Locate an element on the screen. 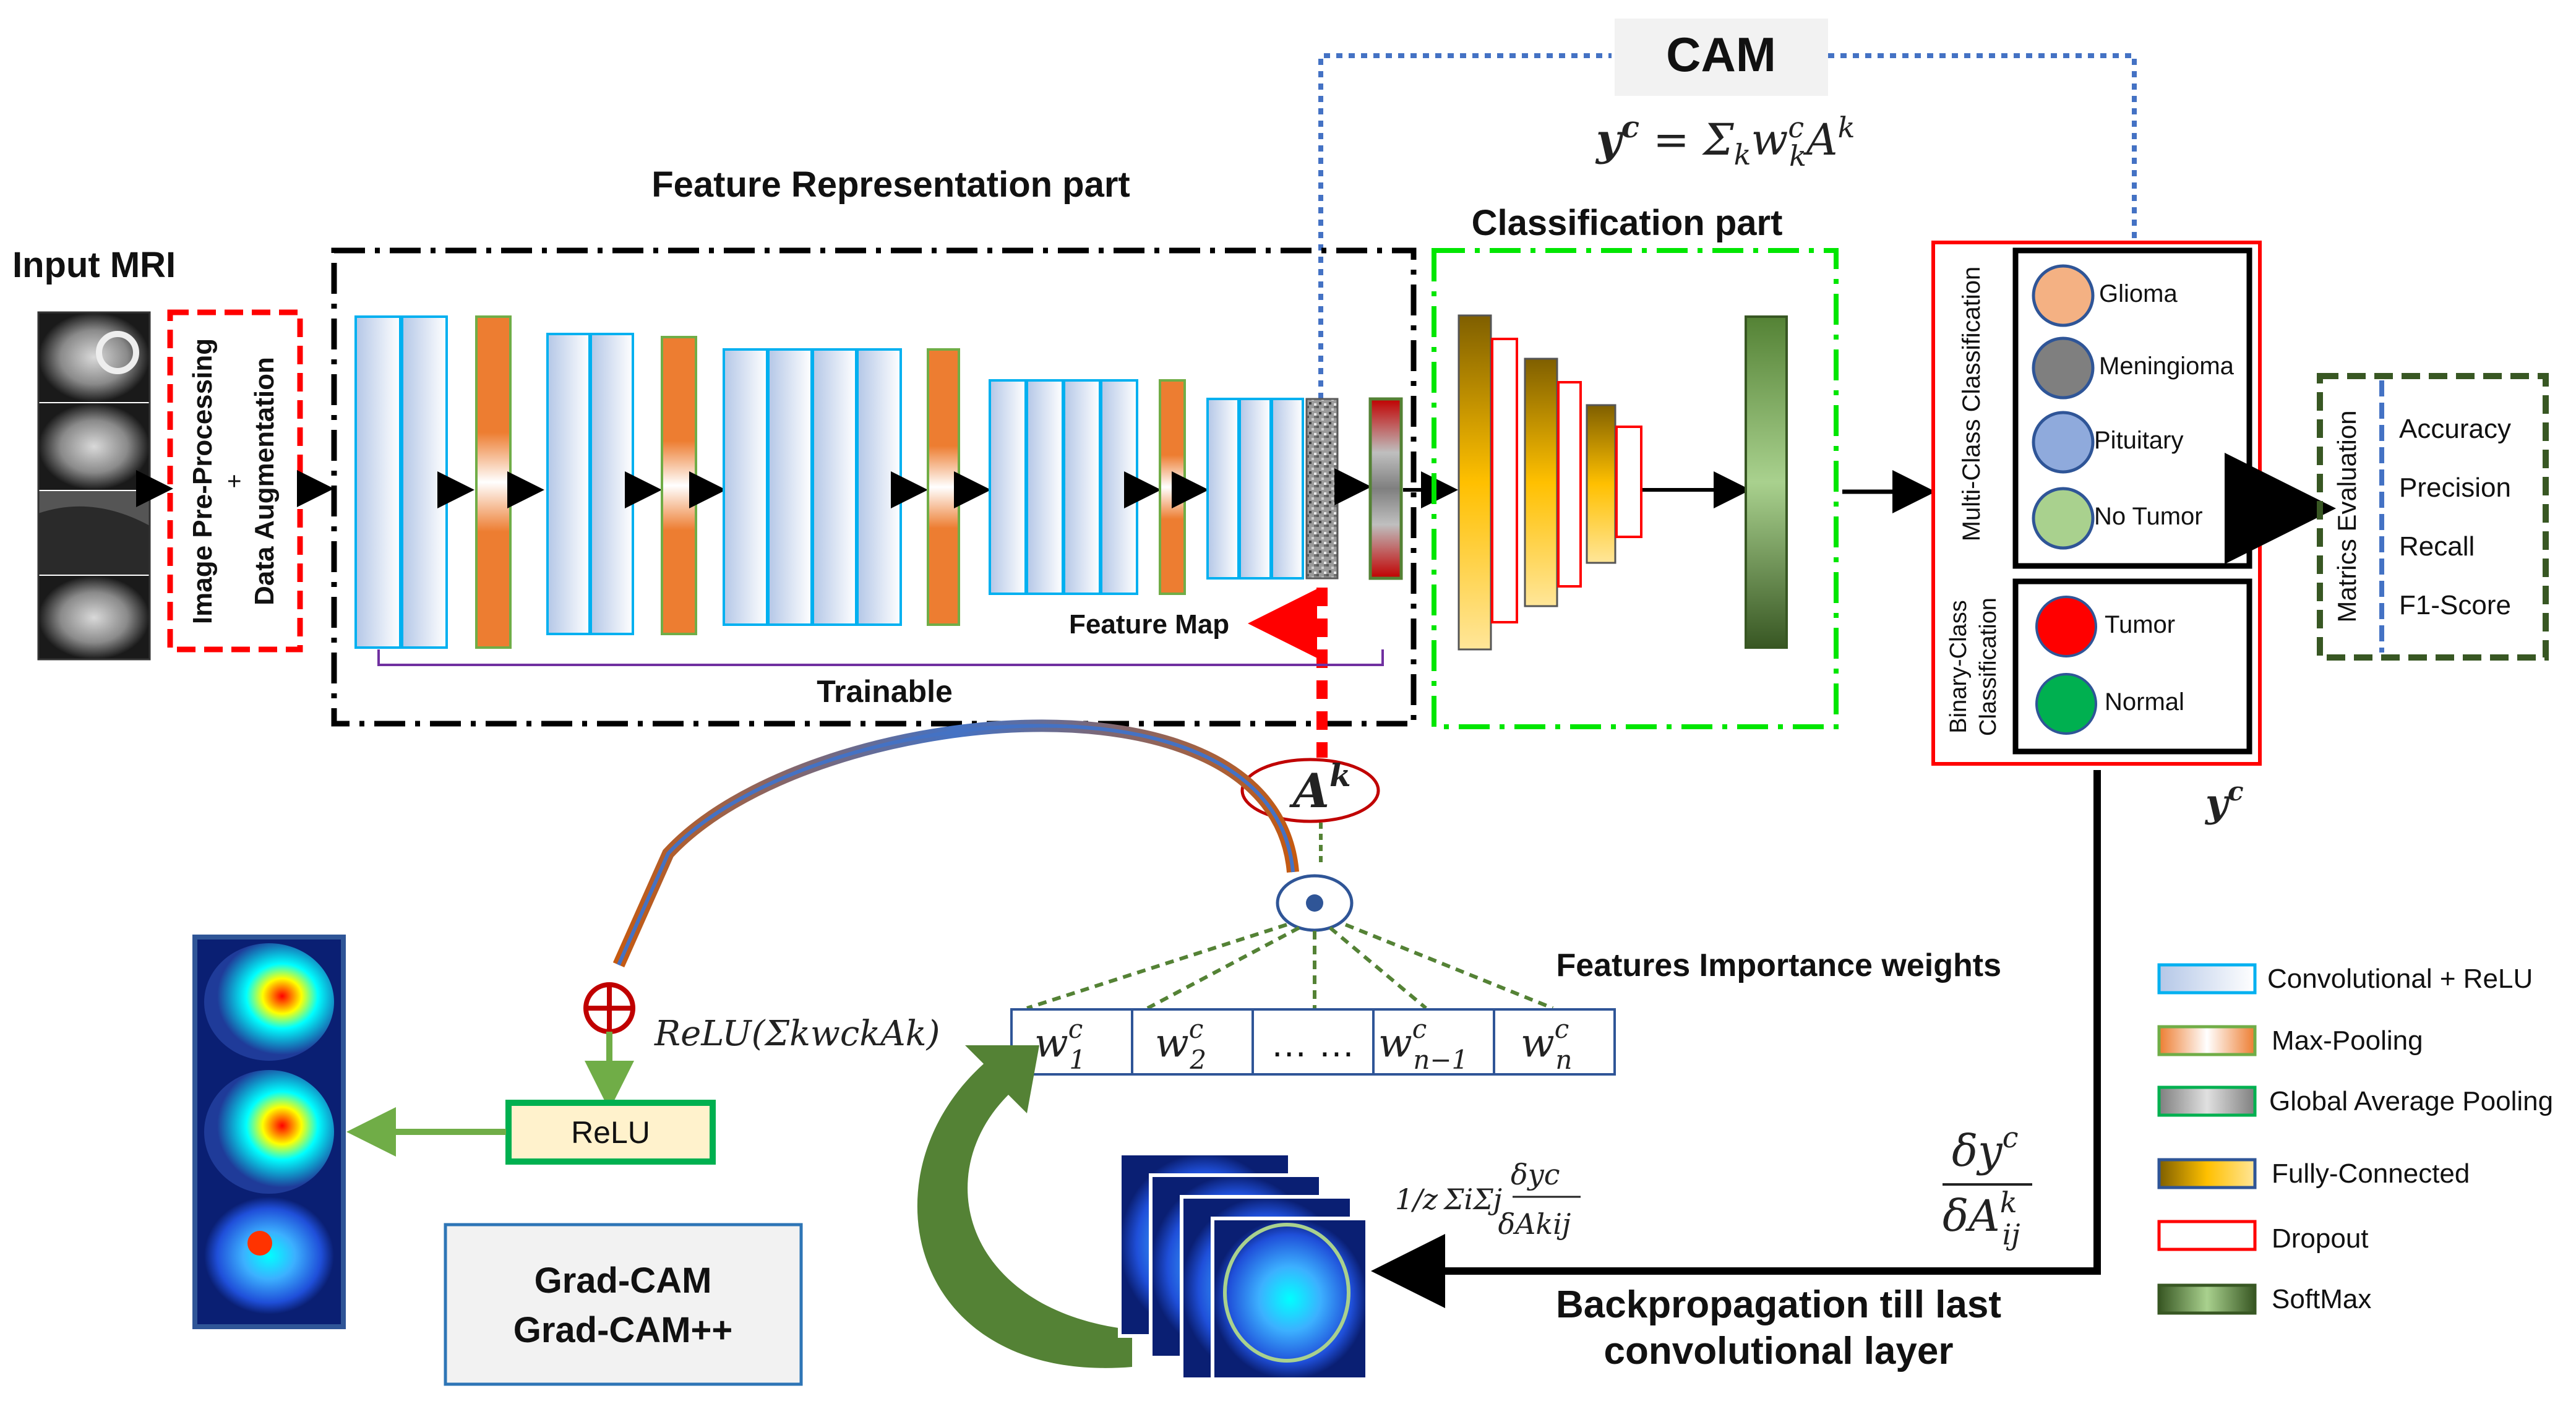 The height and width of the screenshot is (1417, 2576). preprocessing-box is located at coordinates (235, 481).